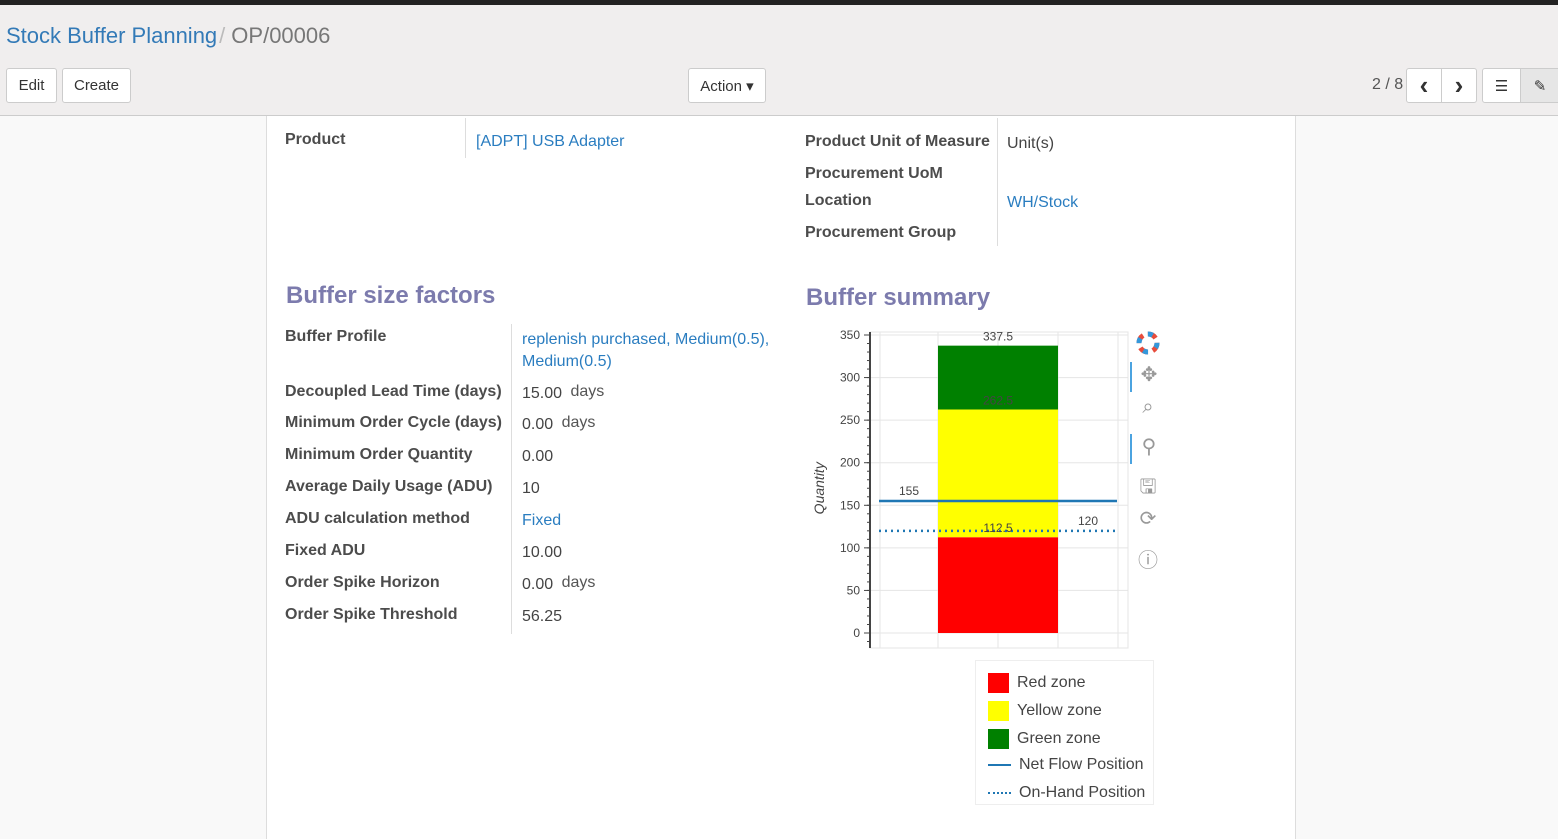  Describe the element at coordinates (897, 141) in the screenshot. I see `uom-label: Product Unit of Measure` at that location.